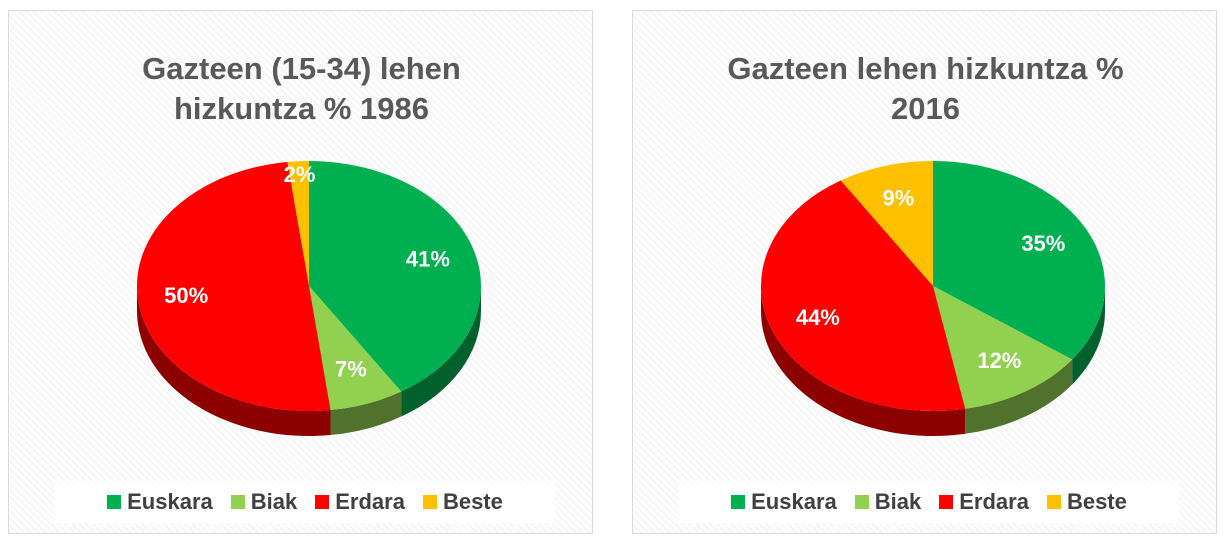 The height and width of the screenshot is (538, 1226). Describe the element at coordinates (186, 295) in the screenshot. I see `data-label: 50%` at that location.